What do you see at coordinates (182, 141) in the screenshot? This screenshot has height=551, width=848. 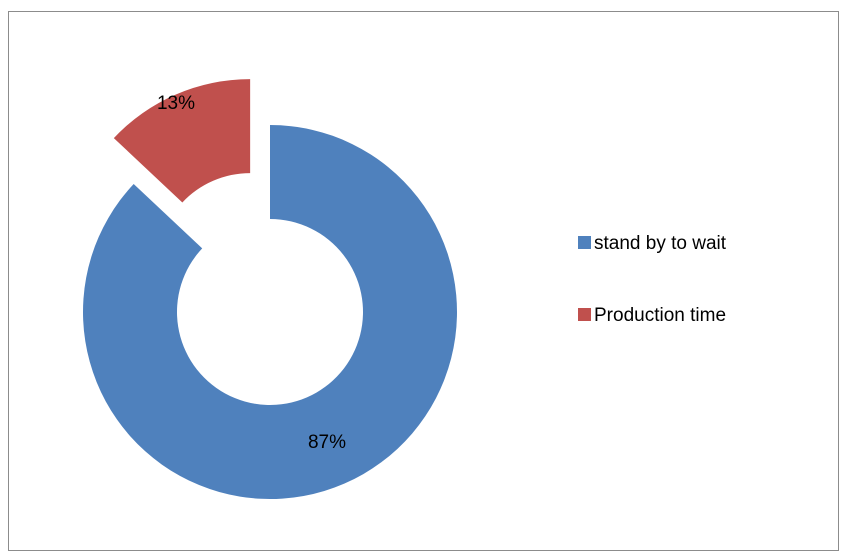 I see `slice-production-time` at bounding box center [182, 141].